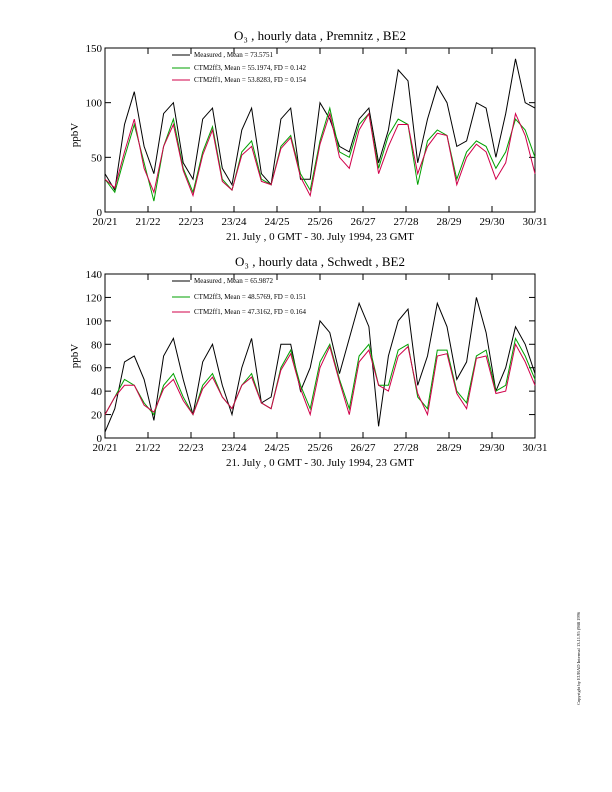  What do you see at coordinates (250, 68) in the screenshot?
I see `legend-label: CTM2ff3, Mean = 55.1974, FD = 0.142` at bounding box center [250, 68].